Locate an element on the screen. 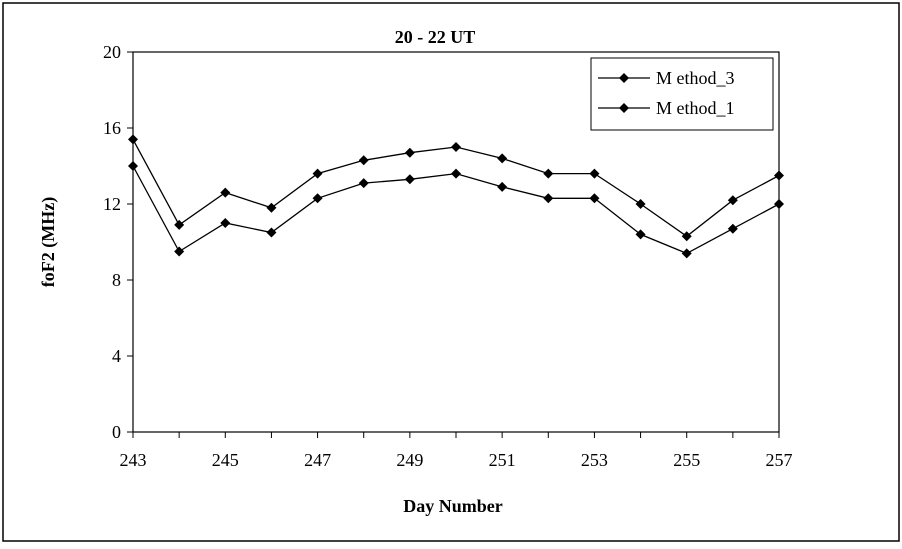  y-axis: 0 4 8 12 16 20 is located at coordinates (118, 242).